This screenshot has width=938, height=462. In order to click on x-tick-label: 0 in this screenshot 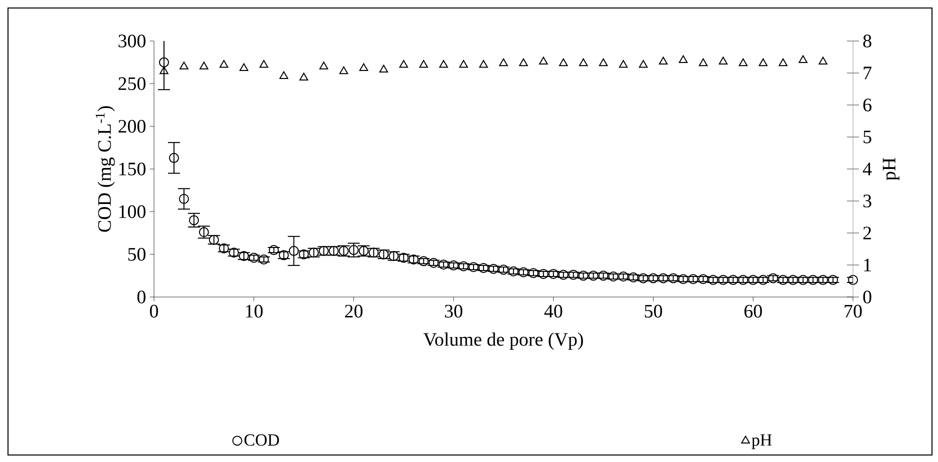, I will do `click(154, 311)`.